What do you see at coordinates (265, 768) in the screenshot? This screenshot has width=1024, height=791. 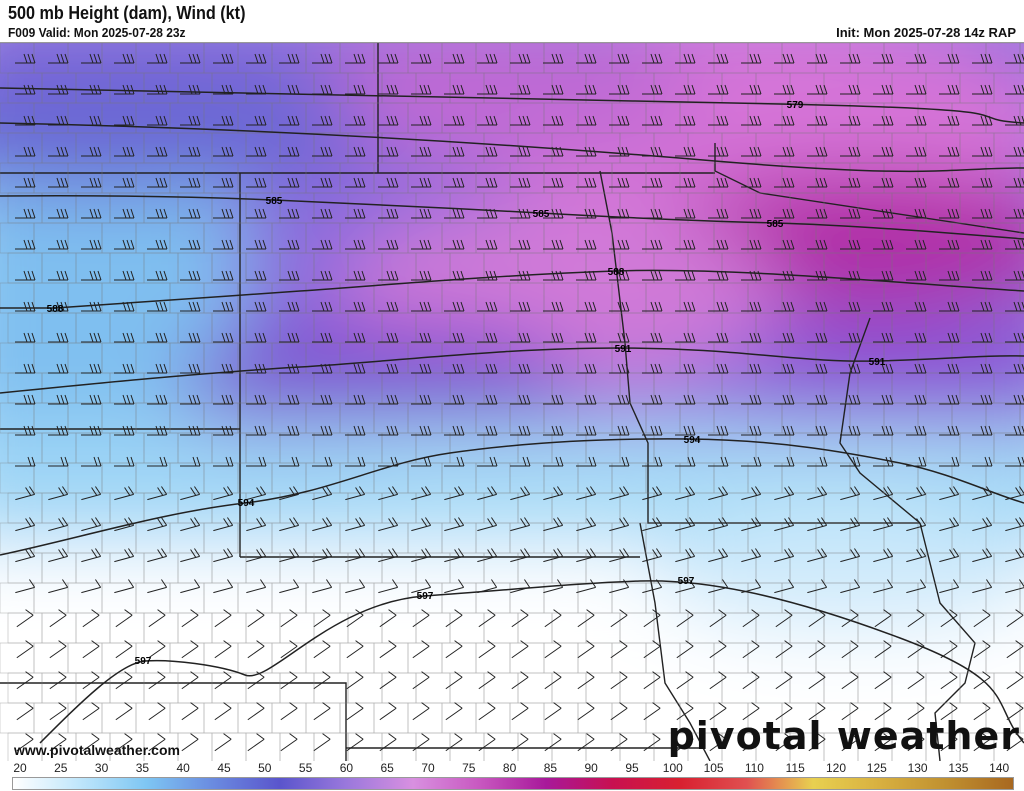 I see `colorbar-tick-label: 50` at bounding box center [265, 768].